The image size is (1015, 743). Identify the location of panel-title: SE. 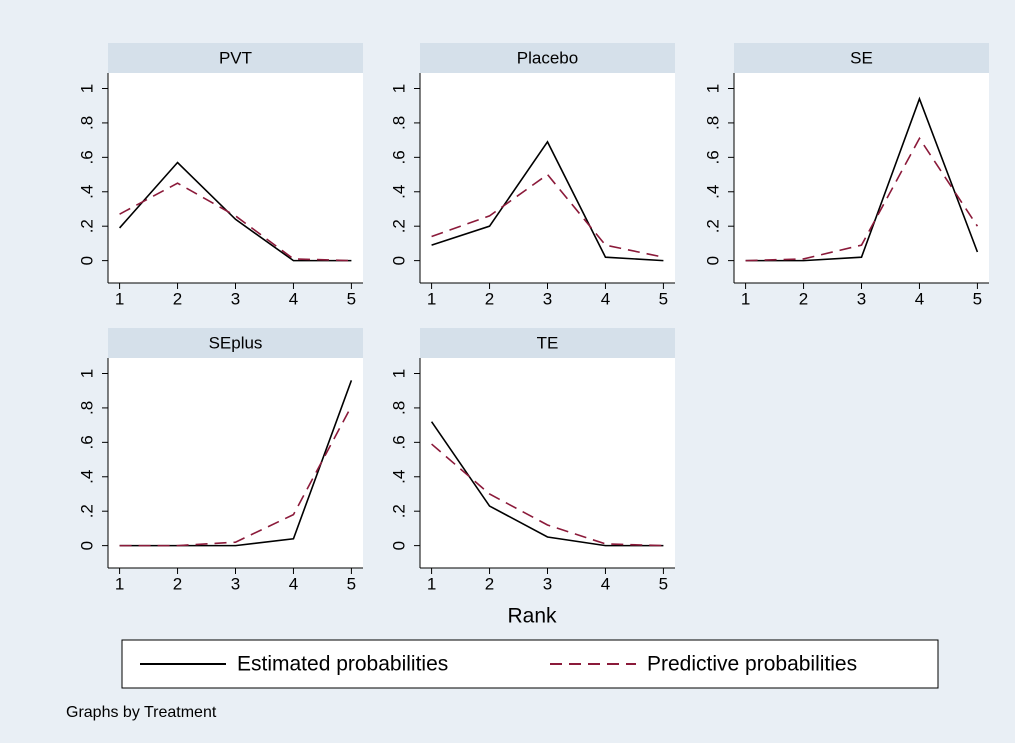
(861, 57).